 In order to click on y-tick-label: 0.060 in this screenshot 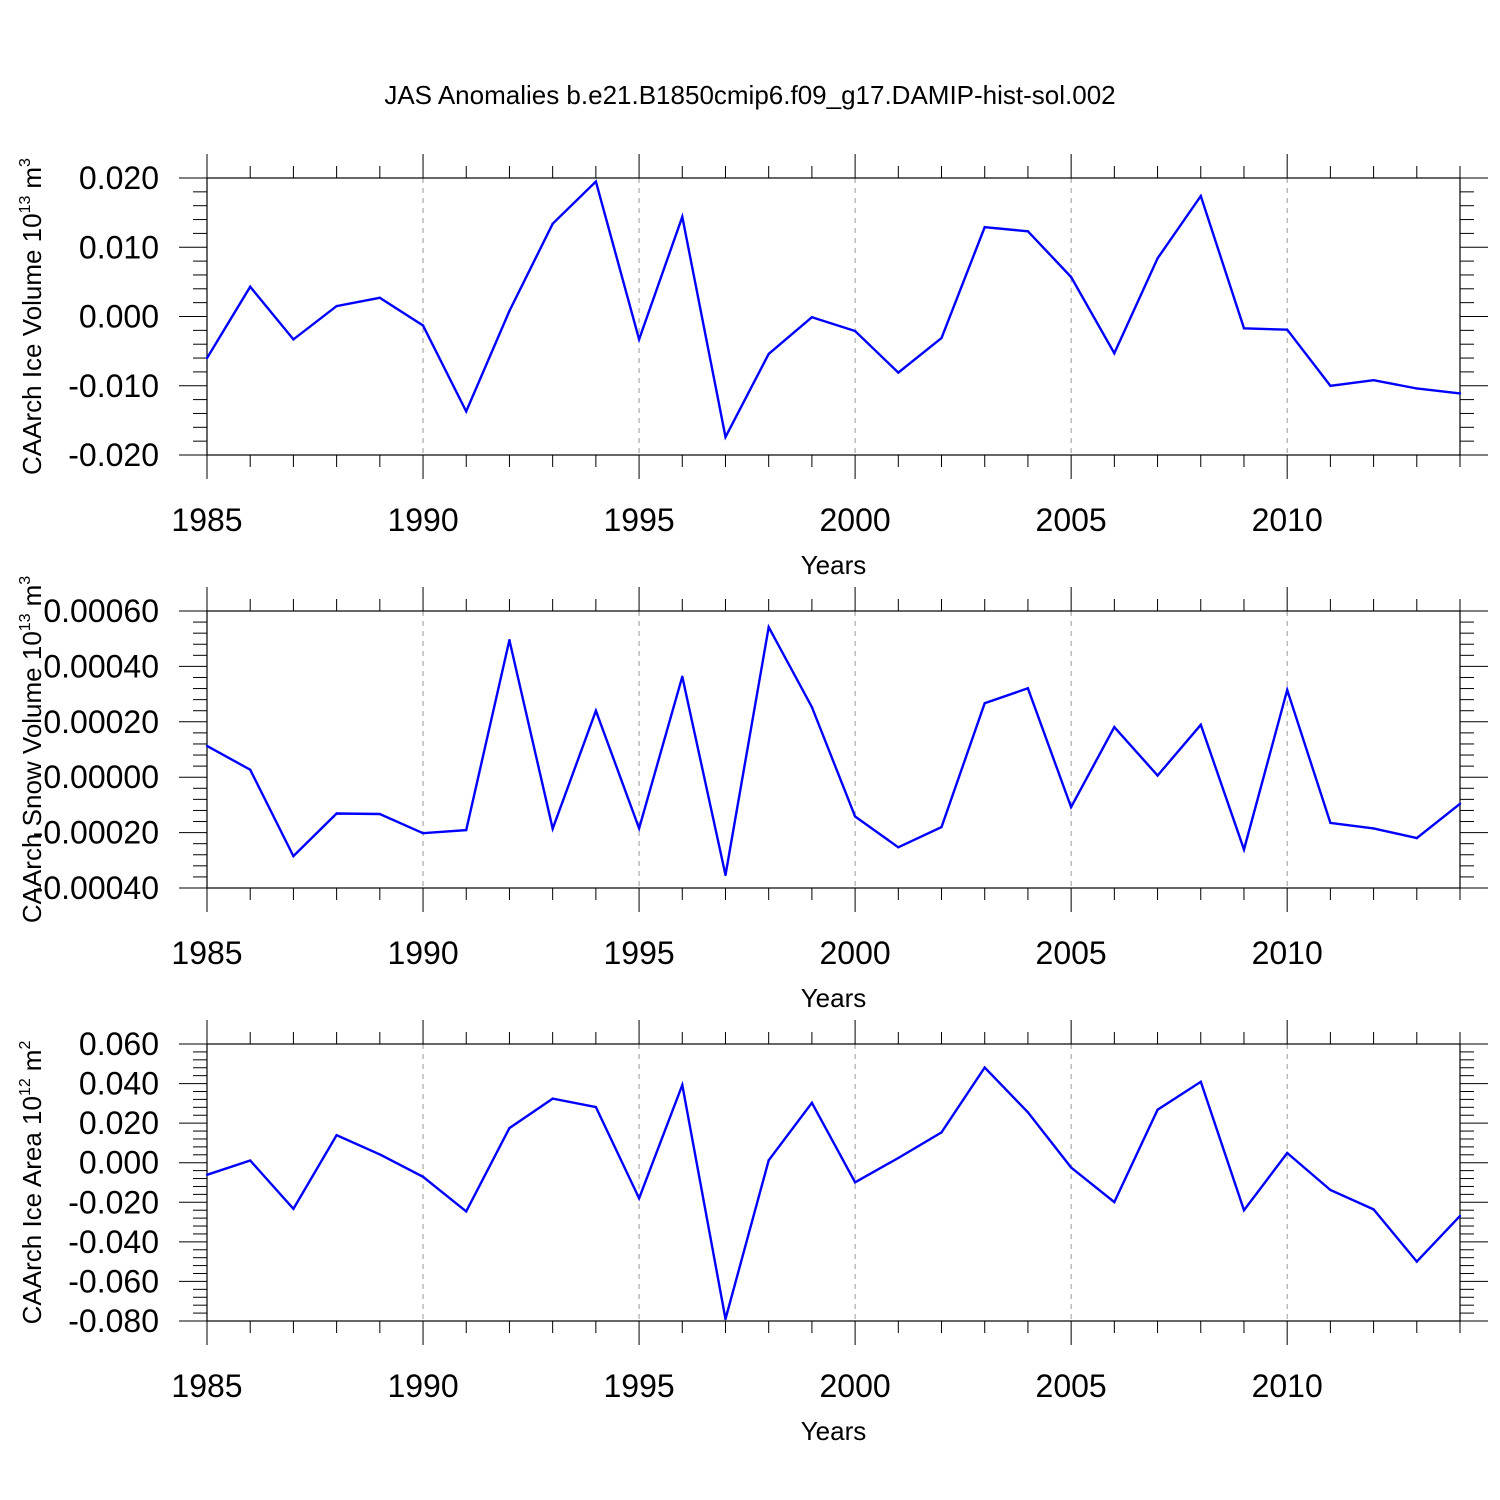, I will do `click(119, 1044)`.